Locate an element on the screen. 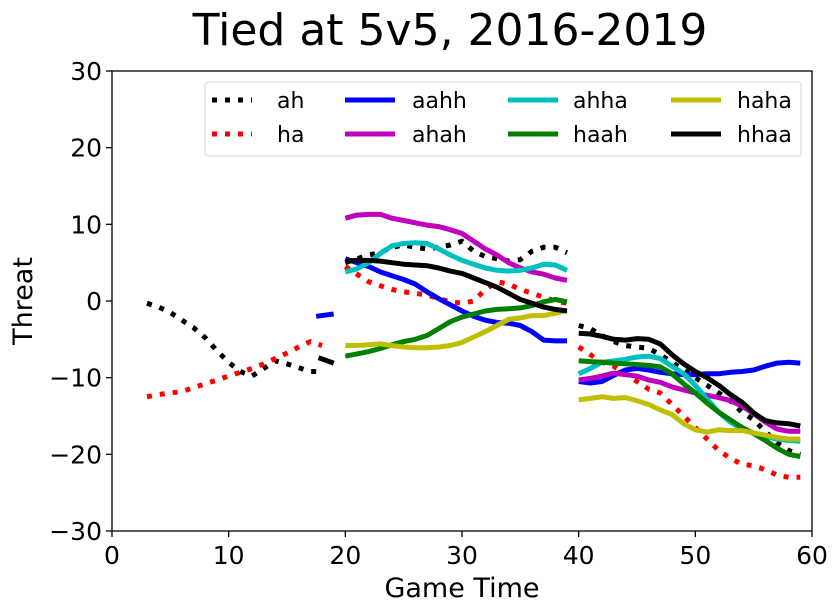 The width and height of the screenshot is (837, 613). x-tick-label: 60 is located at coordinates (812, 555).